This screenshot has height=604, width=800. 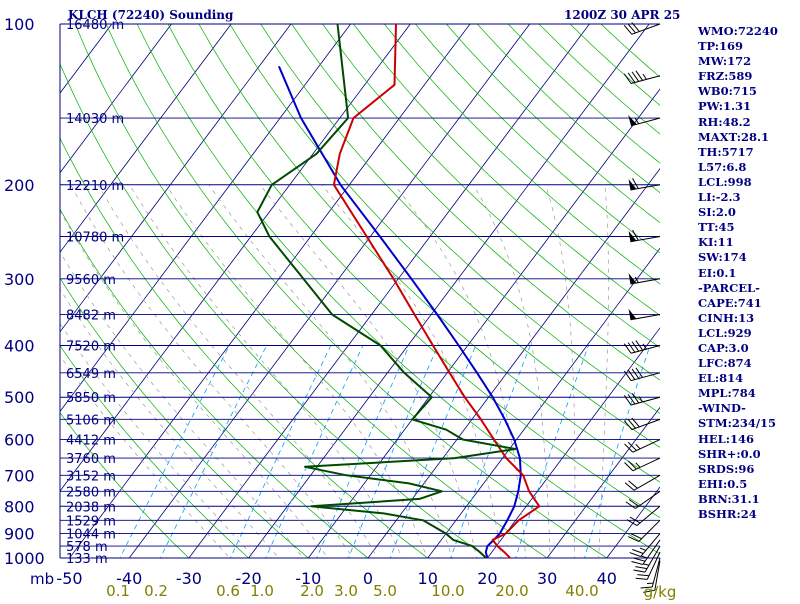 What do you see at coordinates (118, 591) in the screenshot?
I see `mixing-ratio-label: 0.1` at bounding box center [118, 591].